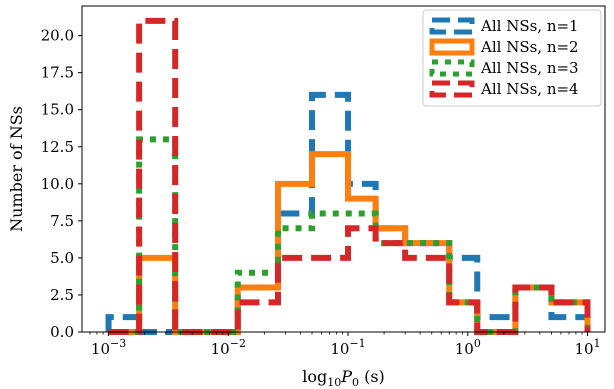 The height and width of the screenshot is (389, 614). Describe the element at coordinates (587, 347) in the screenshot. I see `x-tick-label: 10¹` at that location.